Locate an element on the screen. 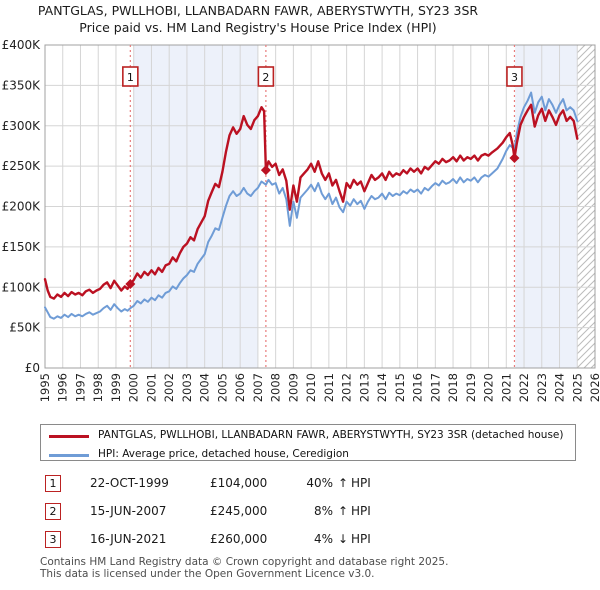 The height and width of the screenshot is (590, 600). x-axis-tick-label: 2006 is located at coordinates (240, 387).